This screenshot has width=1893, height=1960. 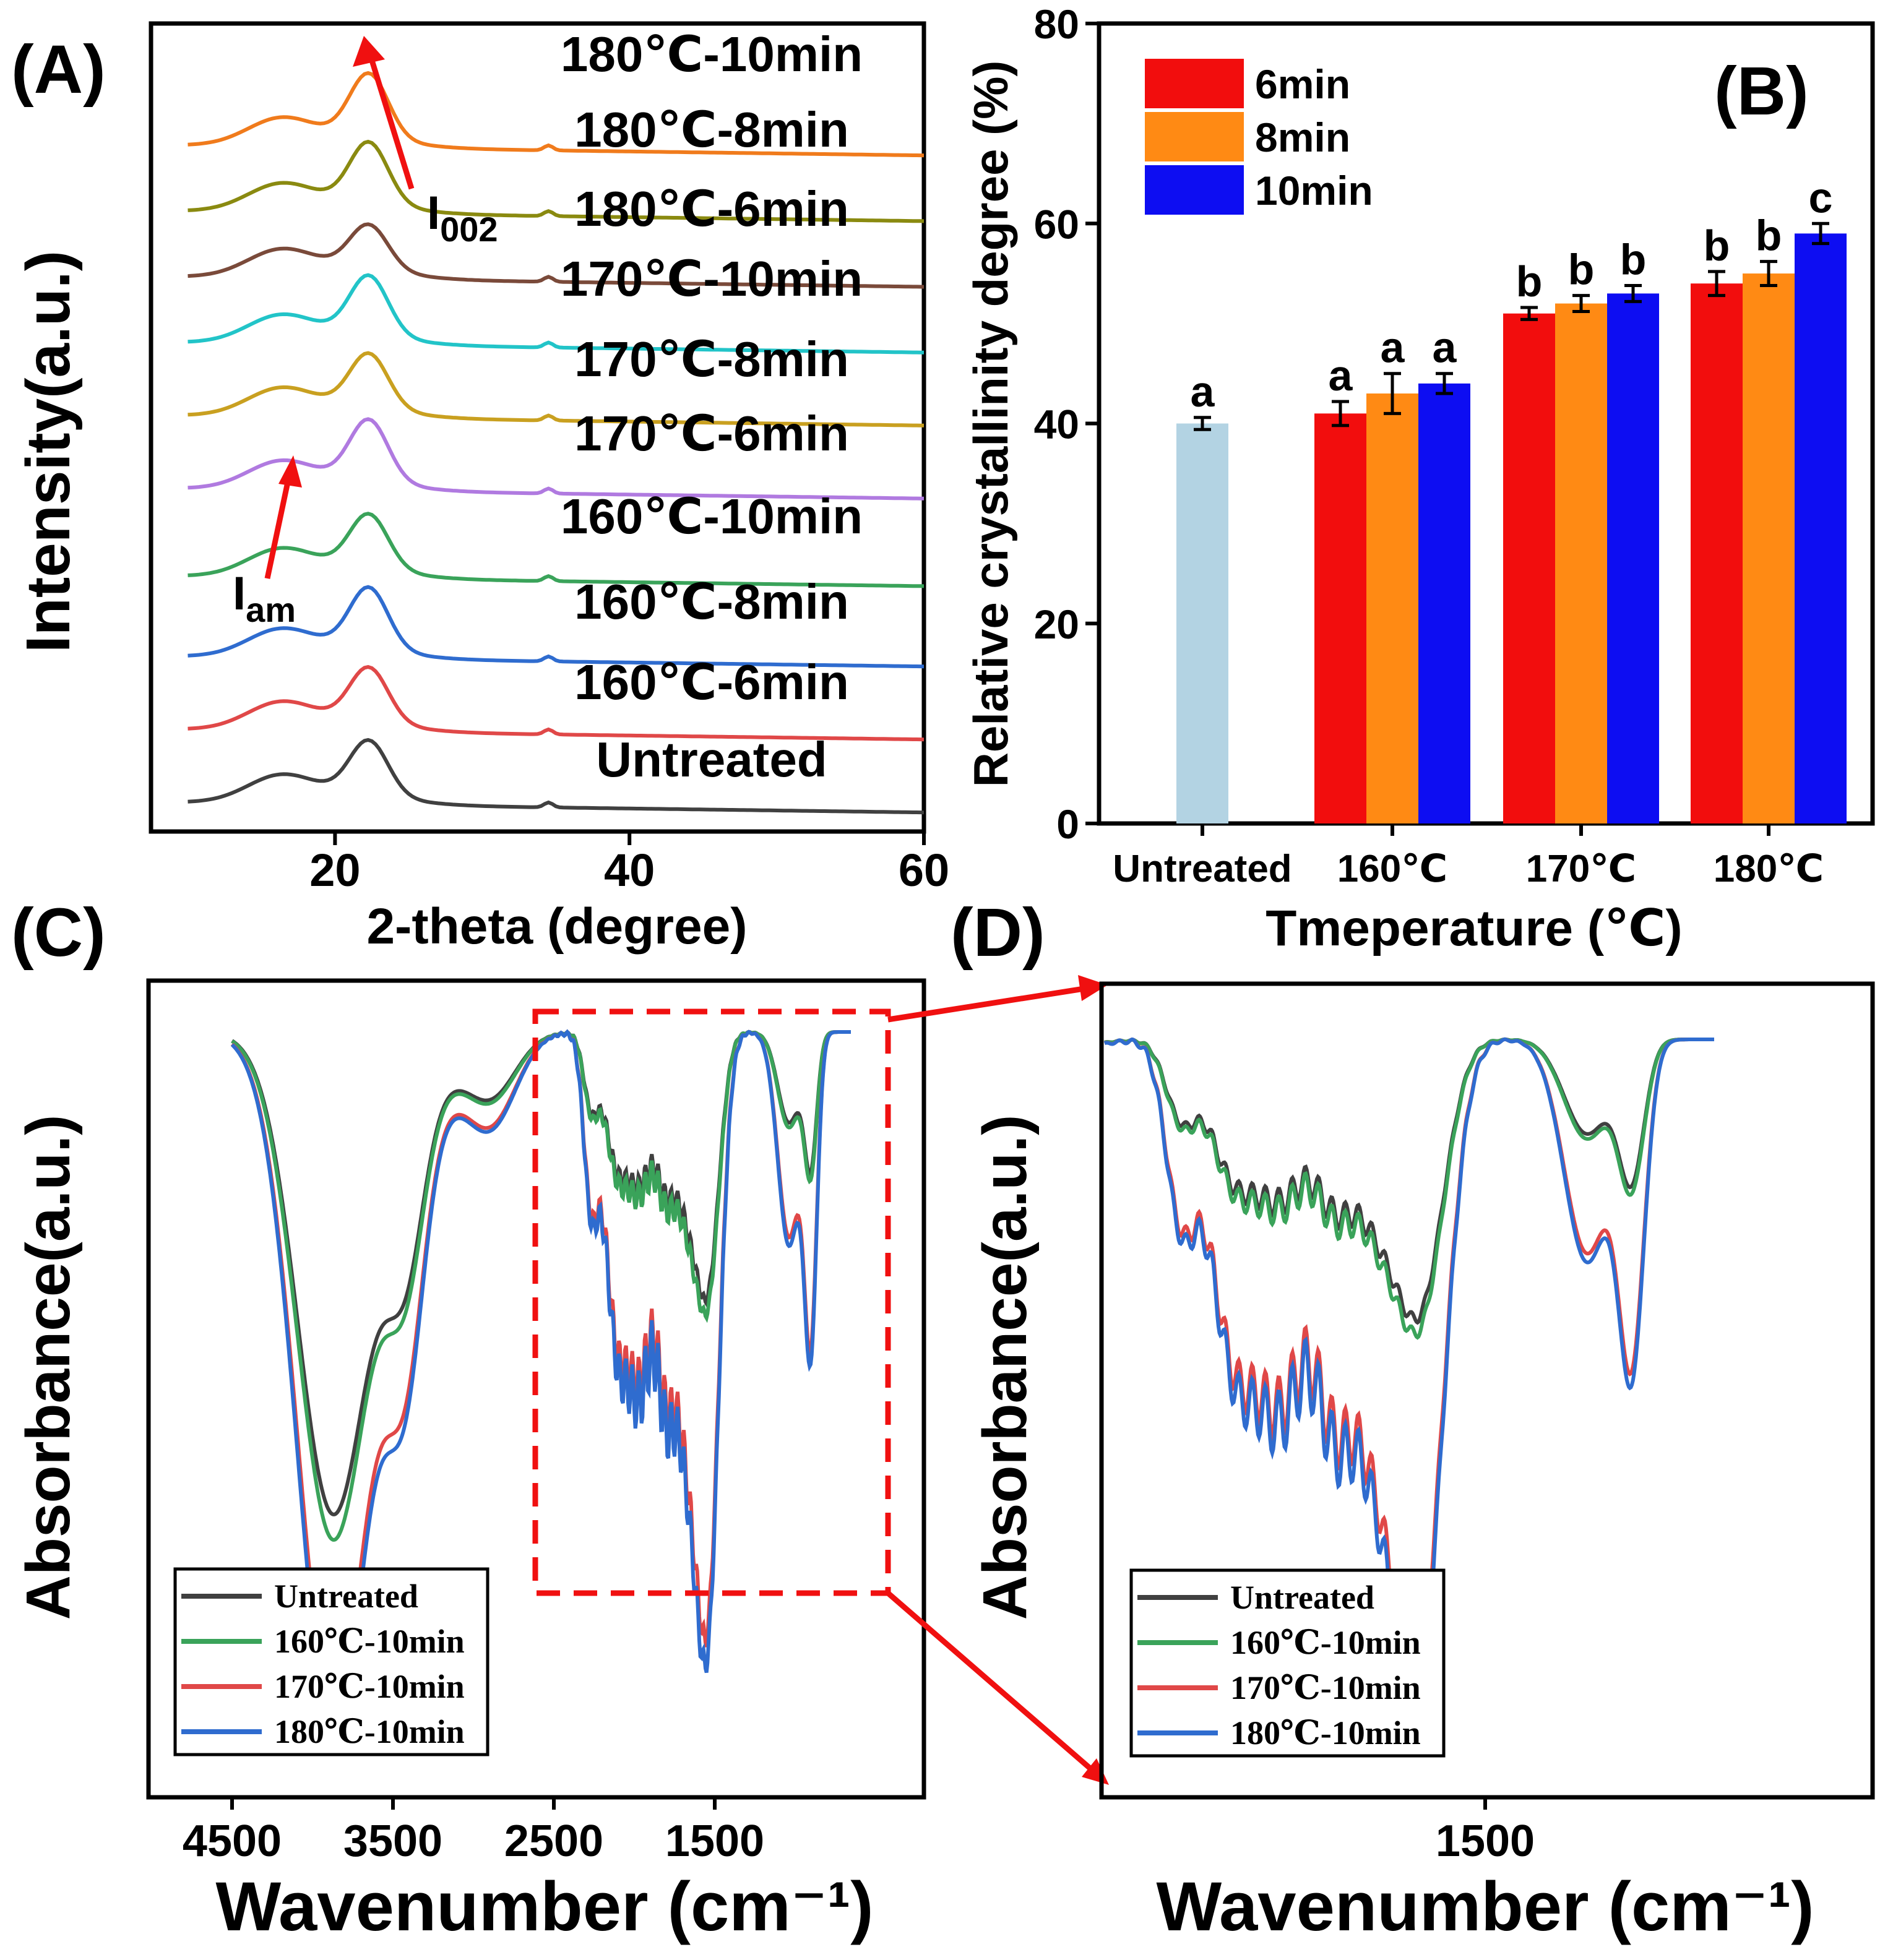 What do you see at coordinates (1056, 425) in the screenshot?
I see `b-ytick-label-2: 40` at bounding box center [1056, 425].